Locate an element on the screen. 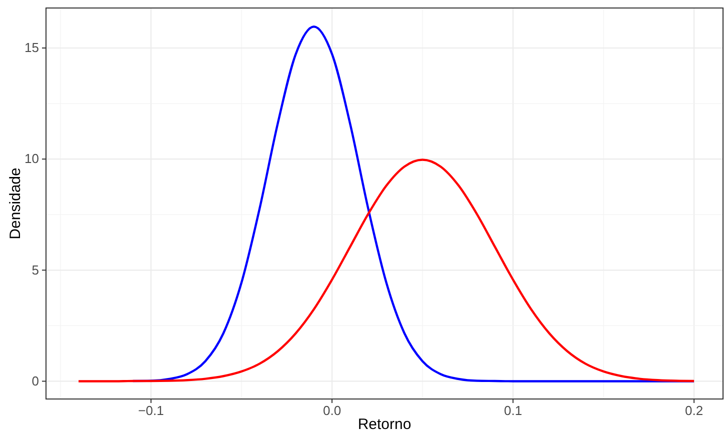 The width and height of the screenshot is (724, 433). y-tick-label: 15 is located at coordinates (31, 48).